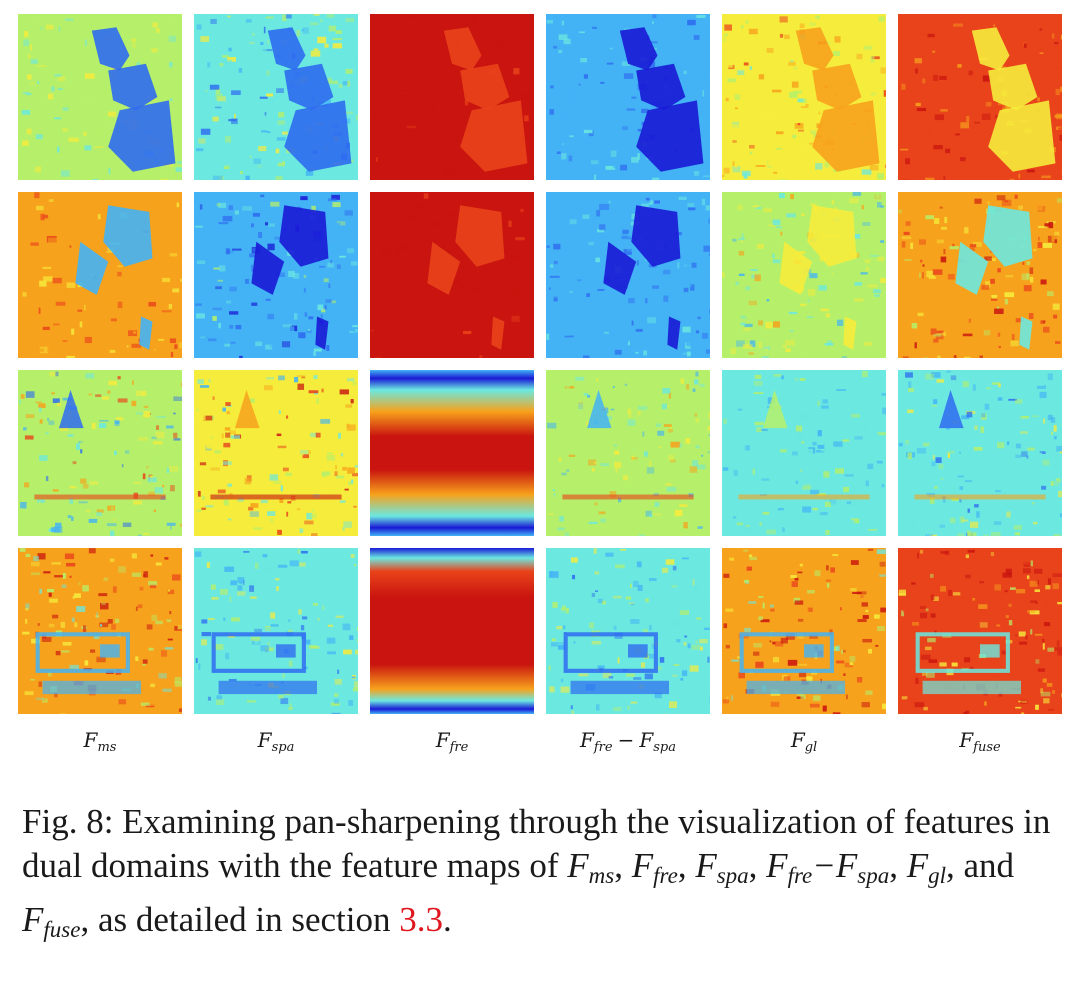  What do you see at coordinates (628, 741) in the screenshot?
I see `label-f-fre-minus-f-spa: Ffre − Fspa` at bounding box center [628, 741].